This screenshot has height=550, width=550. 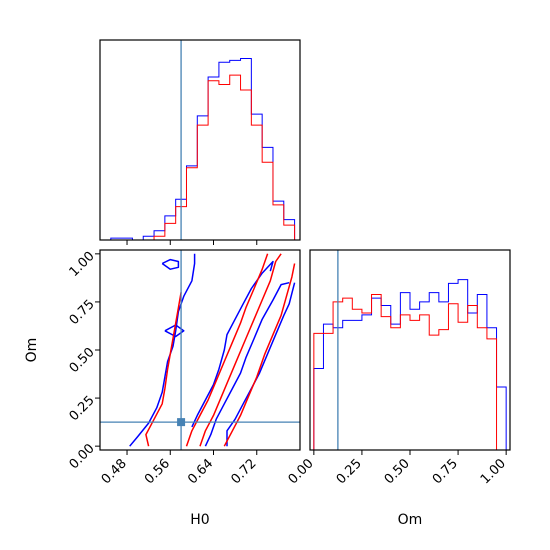 I want to click on x-tick-label: 0.72, so click(x=244, y=471).